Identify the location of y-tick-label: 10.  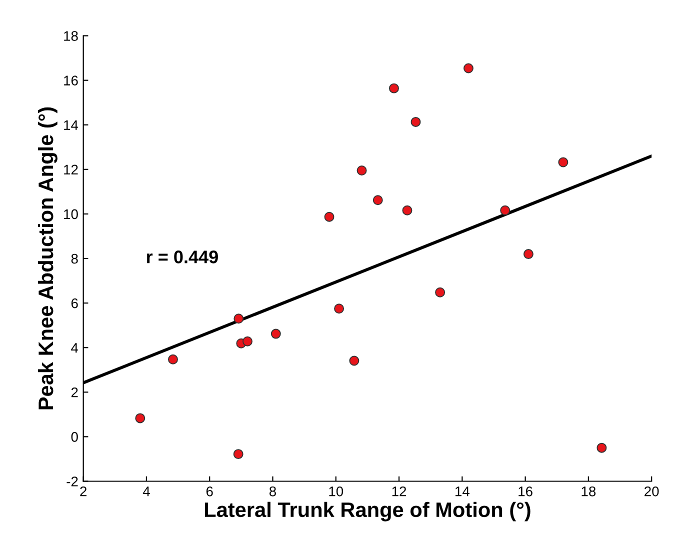
(71, 214).